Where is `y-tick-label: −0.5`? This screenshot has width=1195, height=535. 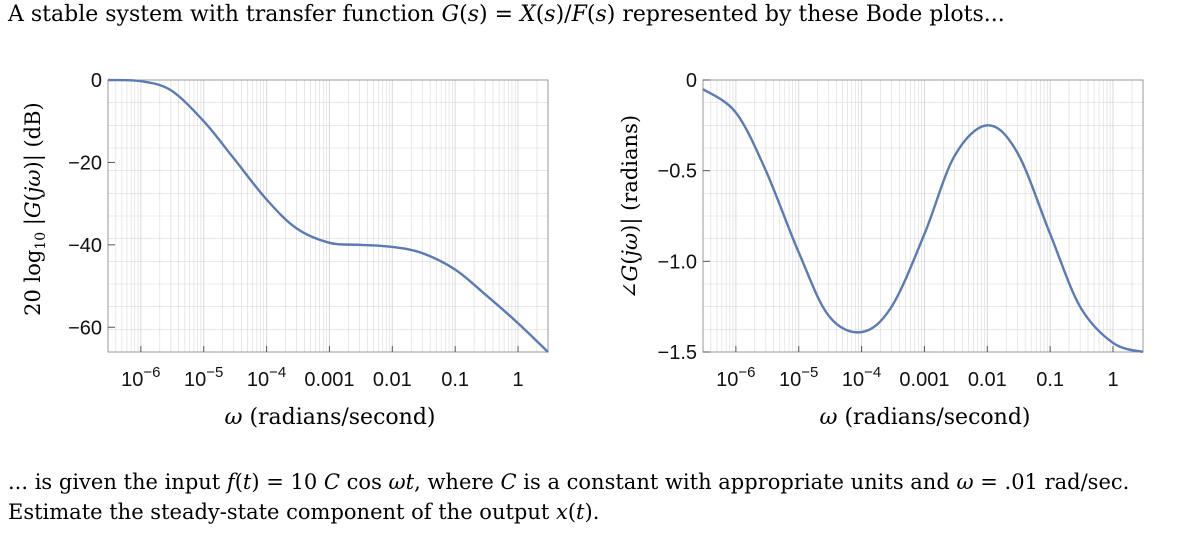 y-tick-label: −0.5 is located at coordinates (677, 172).